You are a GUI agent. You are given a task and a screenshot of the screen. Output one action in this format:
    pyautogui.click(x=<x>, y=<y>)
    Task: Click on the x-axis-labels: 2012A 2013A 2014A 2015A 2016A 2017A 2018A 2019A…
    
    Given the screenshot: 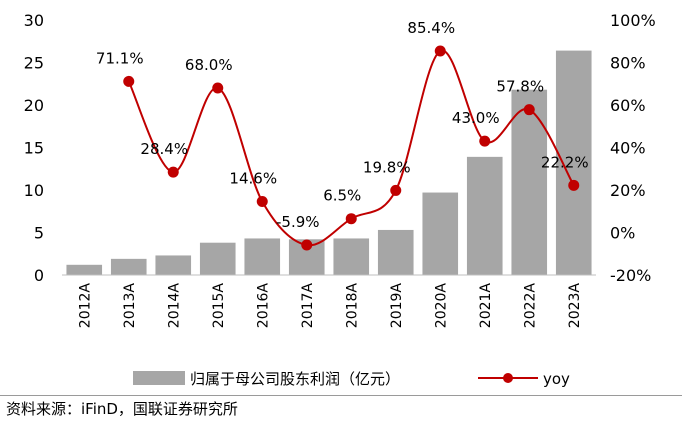 What is the action you would take?
    pyautogui.click(x=330, y=306)
    